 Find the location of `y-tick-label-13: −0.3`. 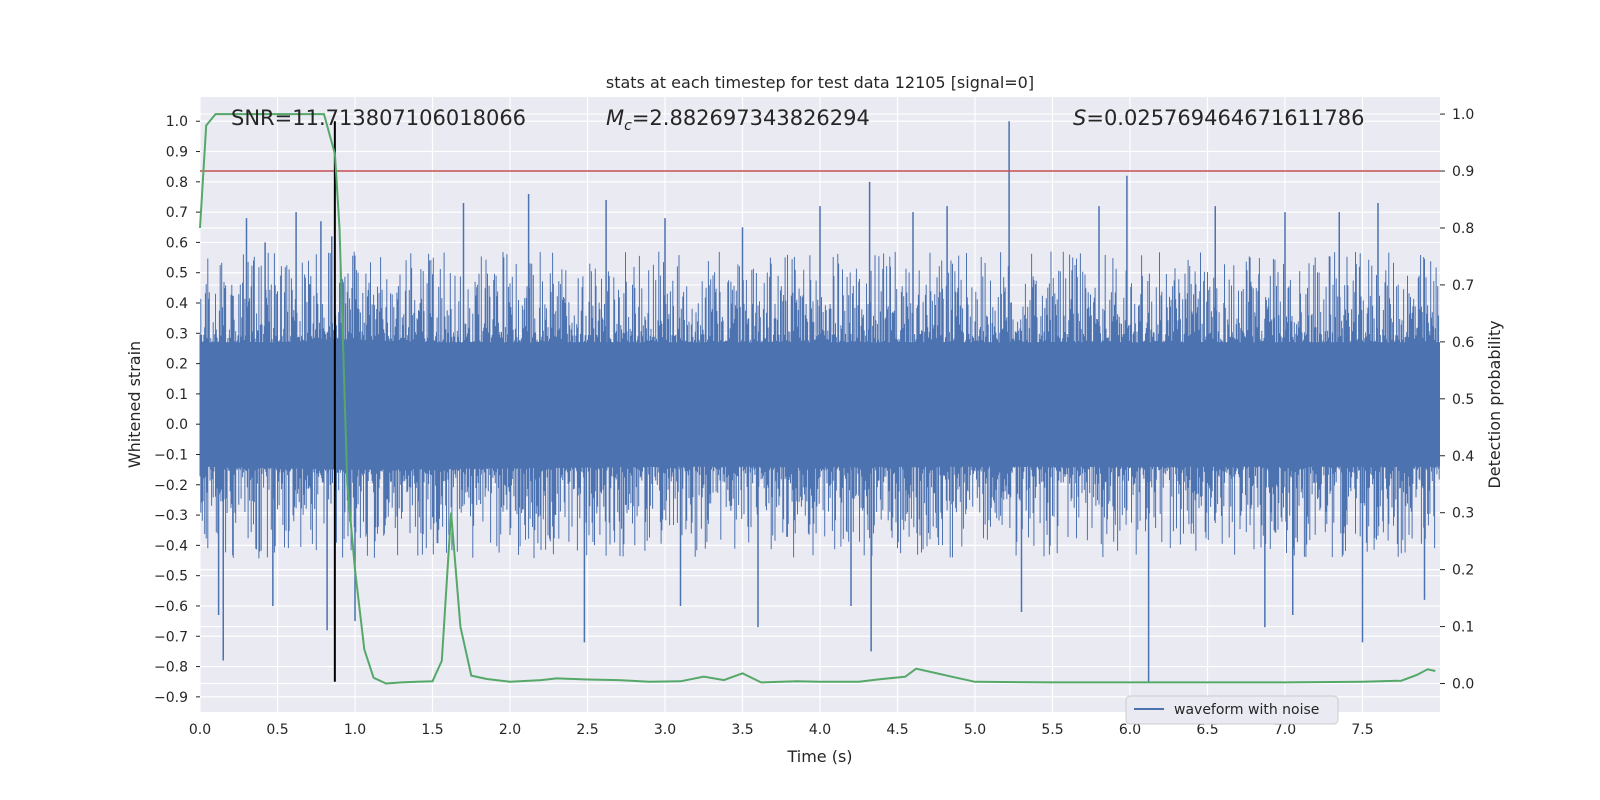

y-tick-label-13: −0.3 is located at coordinates (171, 516).